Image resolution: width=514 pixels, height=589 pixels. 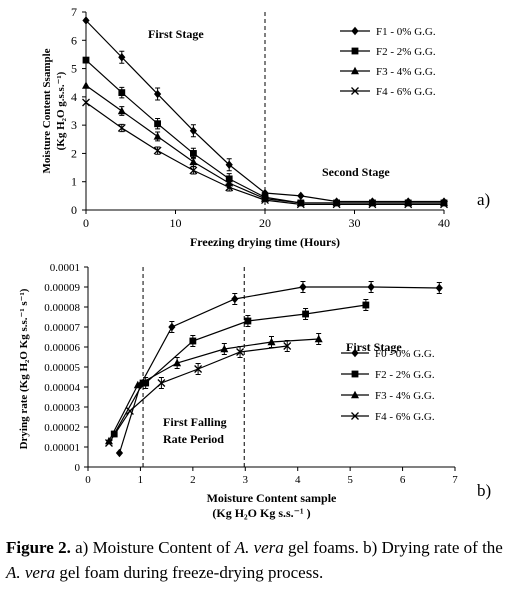 I want to click on legend-label-f1: F1 - 0% G.G., so click(x=406, y=32).